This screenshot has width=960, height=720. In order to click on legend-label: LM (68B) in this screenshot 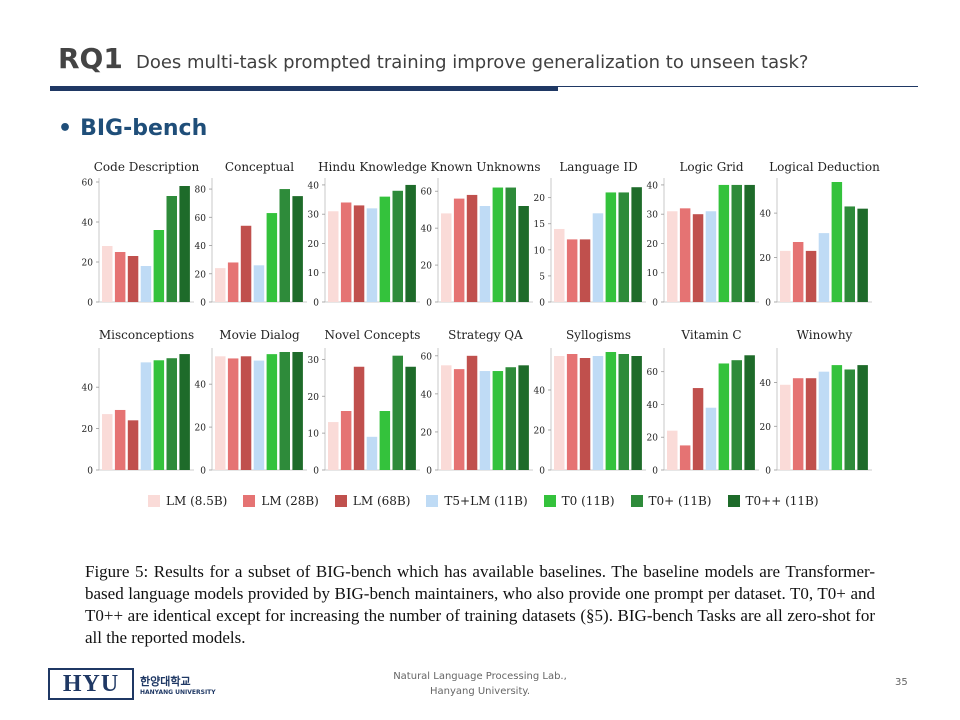, I will do `click(381, 501)`.